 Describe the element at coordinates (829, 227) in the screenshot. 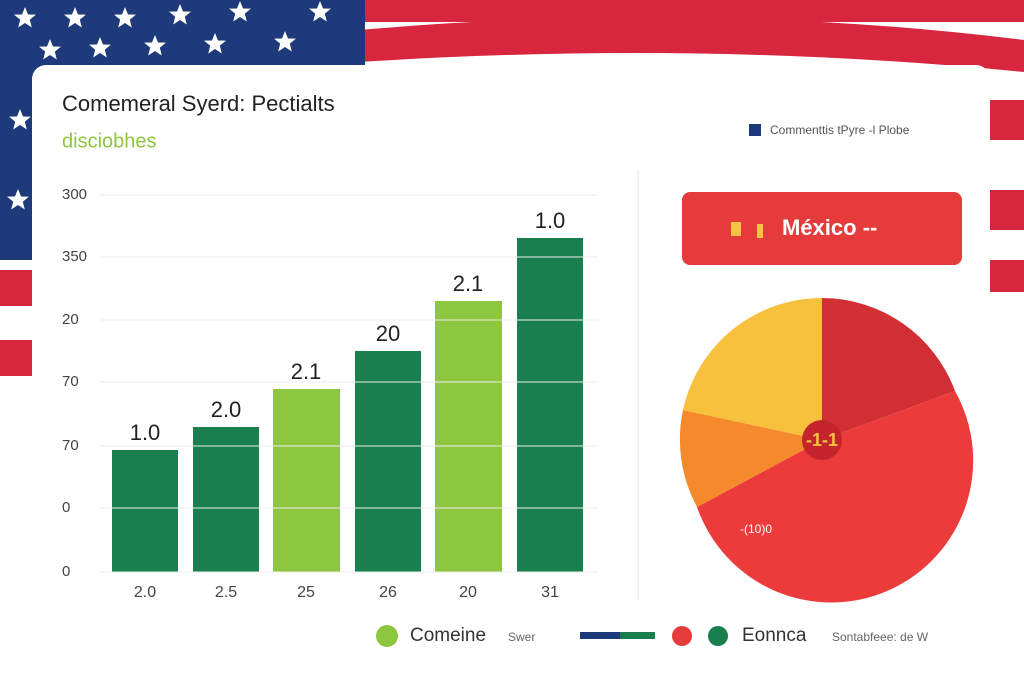

I see `banner-text: México --` at that location.